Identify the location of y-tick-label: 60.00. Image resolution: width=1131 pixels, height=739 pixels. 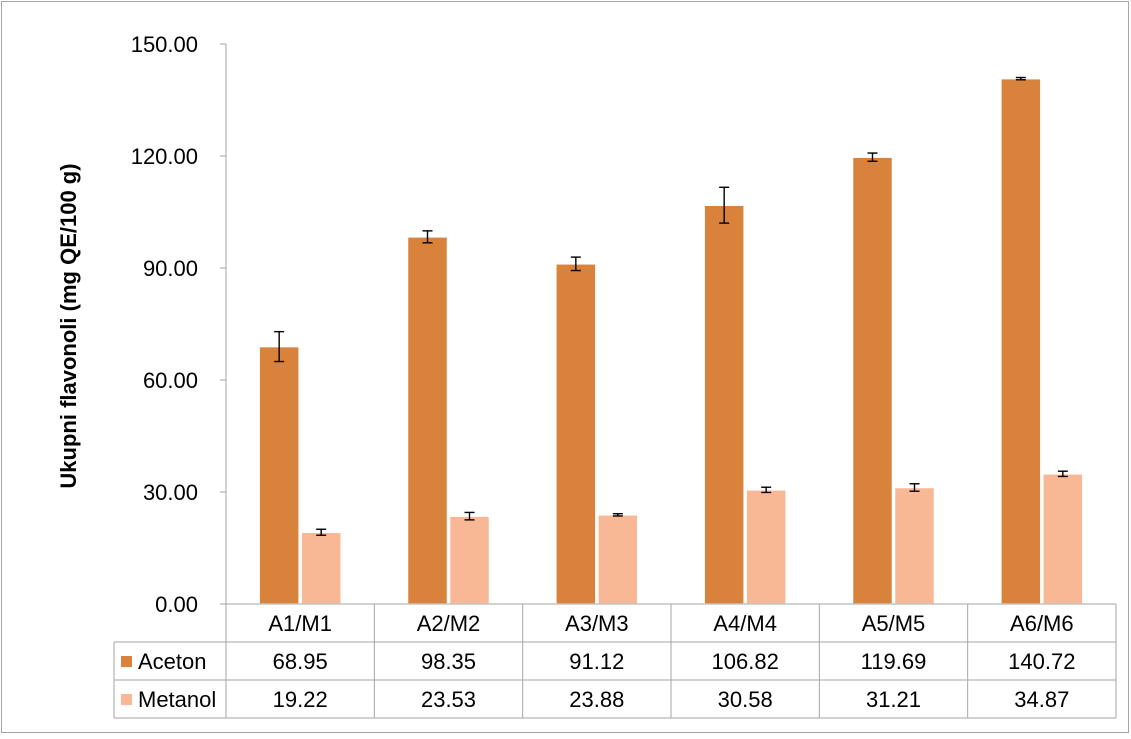
(170, 380).